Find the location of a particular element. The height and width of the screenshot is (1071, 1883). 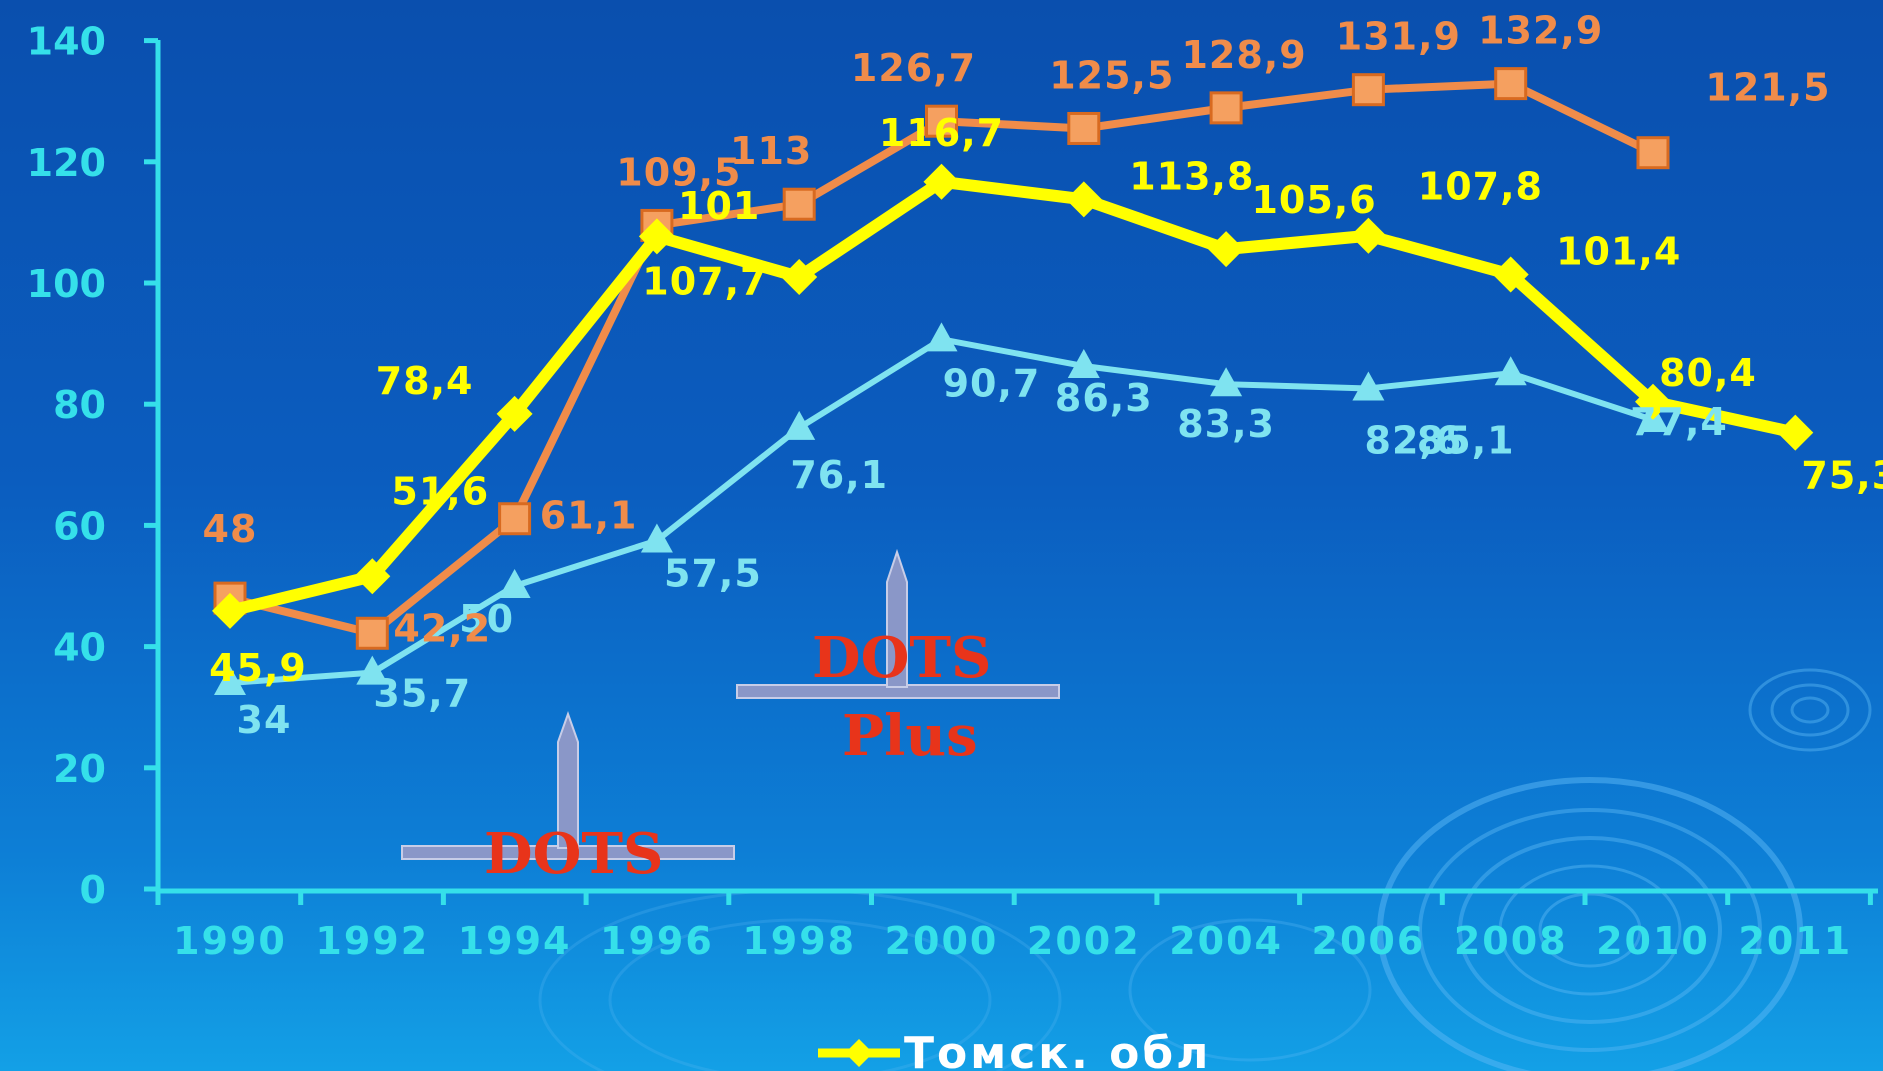

data-label: 101,4 is located at coordinates (1618, 252).